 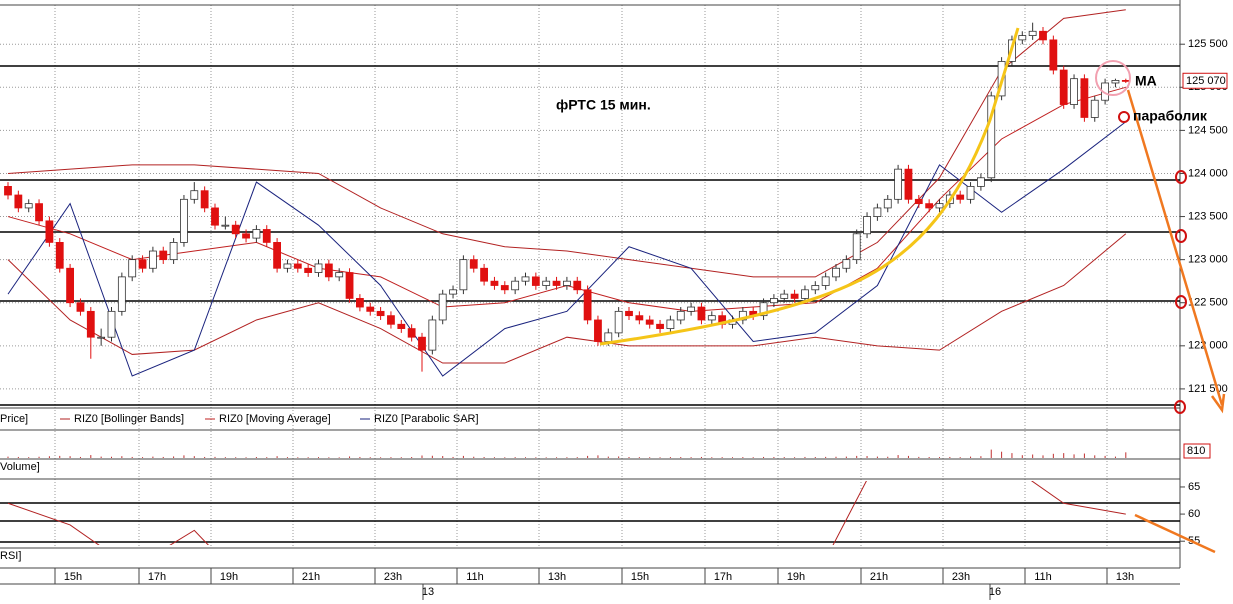 I want to click on y-tick-label: 125 500, so click(x=1208, y=44).